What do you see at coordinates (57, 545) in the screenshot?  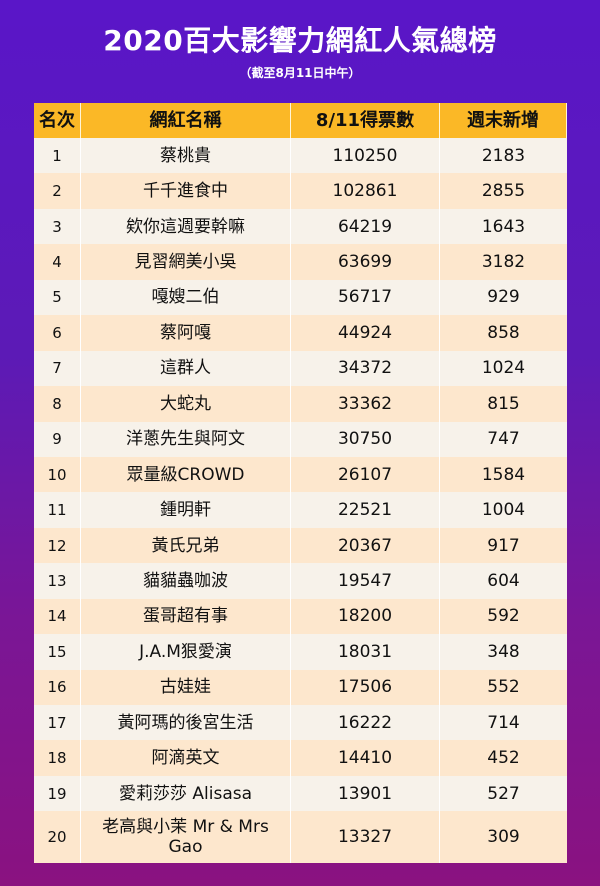 I see `rank-cell: 12` at bounding box center [57, 545].